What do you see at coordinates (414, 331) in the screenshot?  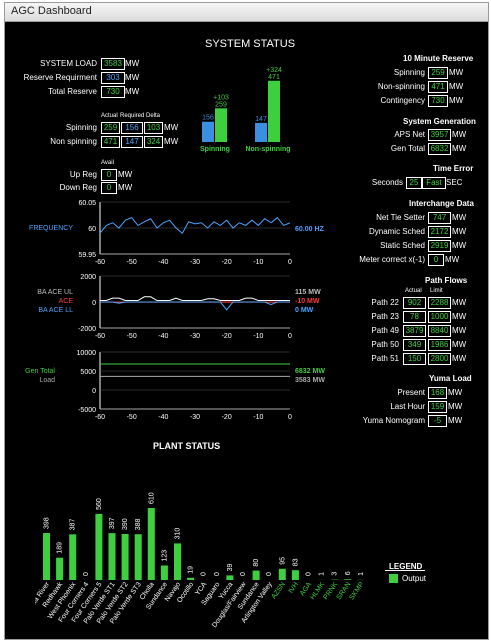 I see `path-49-actual: 3879` at bounding box center [414, 331].